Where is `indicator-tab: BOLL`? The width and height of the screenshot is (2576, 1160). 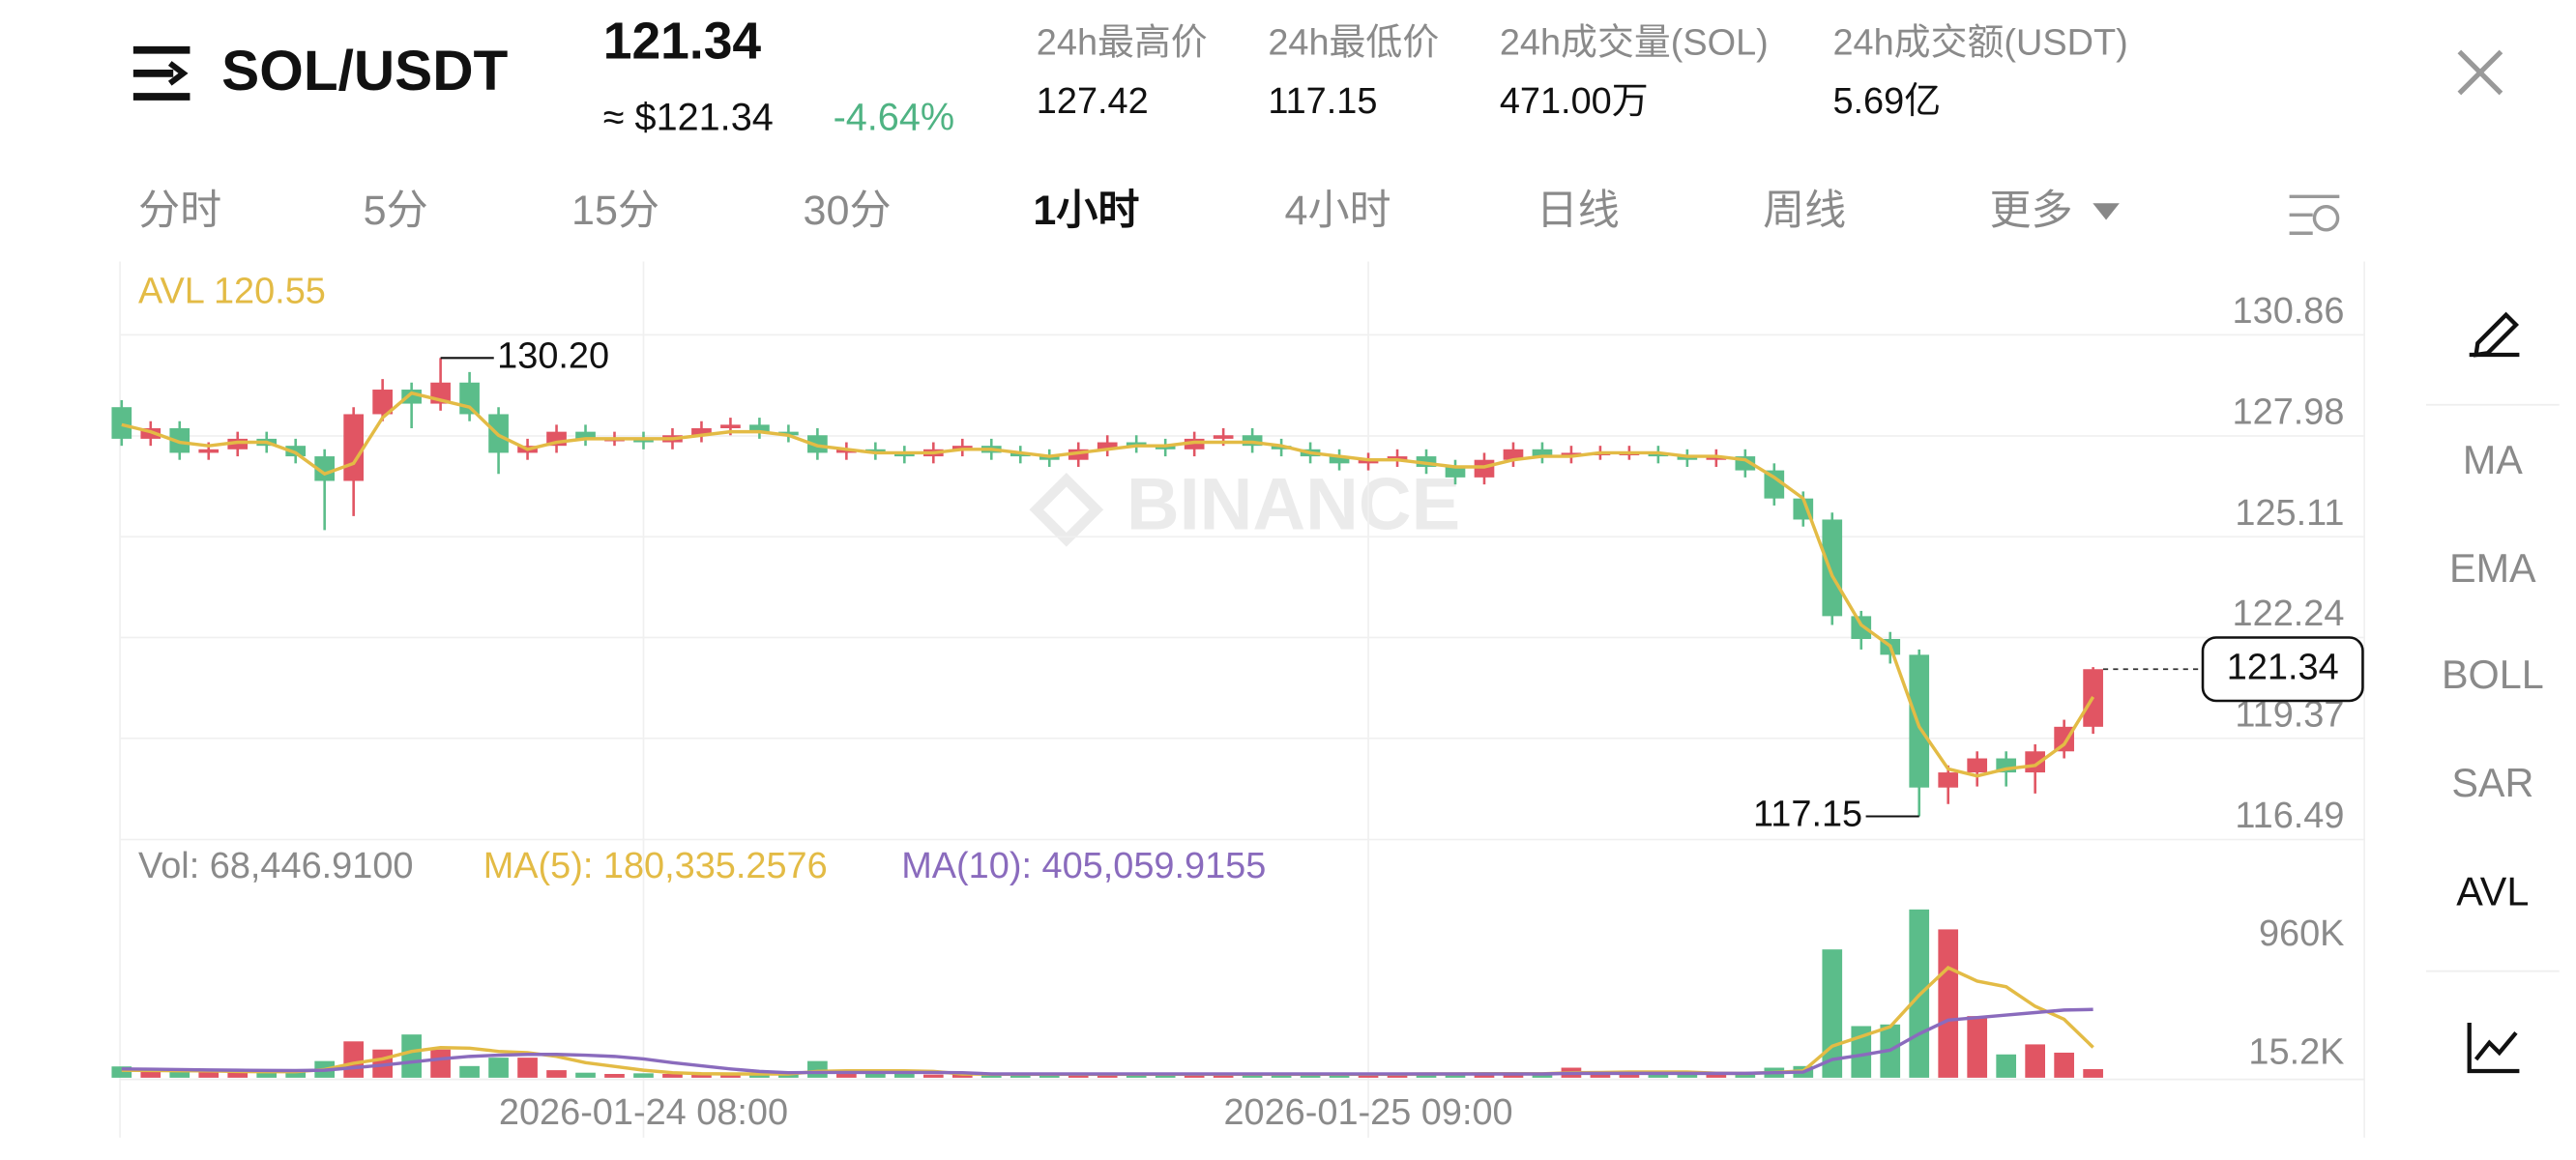
indicator-tab: BOLL is located at coordinates (2493, 675).